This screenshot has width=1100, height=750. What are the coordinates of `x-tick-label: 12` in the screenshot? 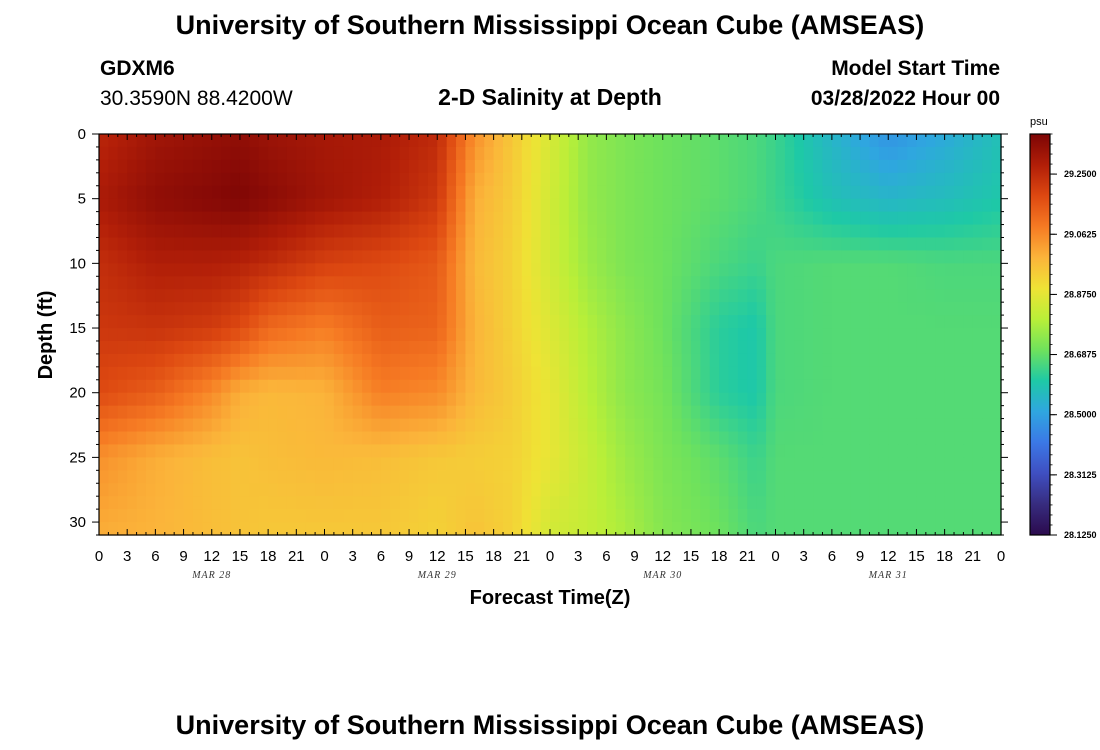 It's located at (437, 556).